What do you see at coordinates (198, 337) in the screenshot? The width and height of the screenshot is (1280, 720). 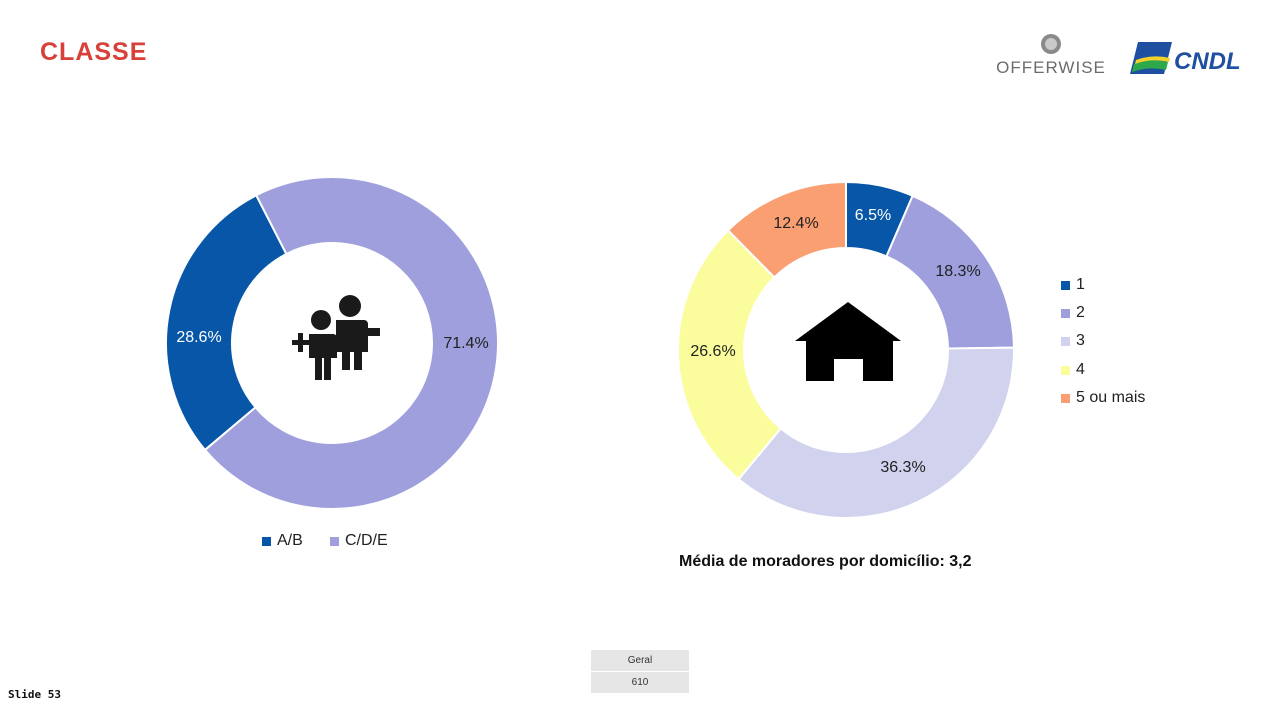 I see `data-label: 28.6%` at bounding box center [198, 337].